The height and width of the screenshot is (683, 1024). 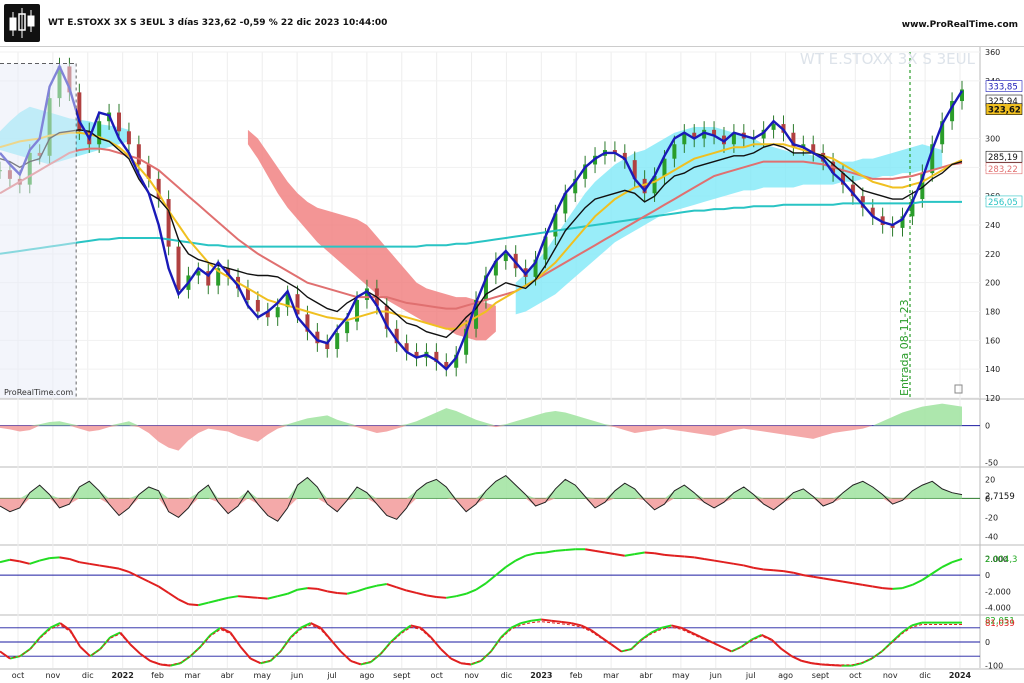 What do you see at coordinates (541, 675) in the screenshot?
I see `x-tick-label: 2023` at bounding box center [541, 675].